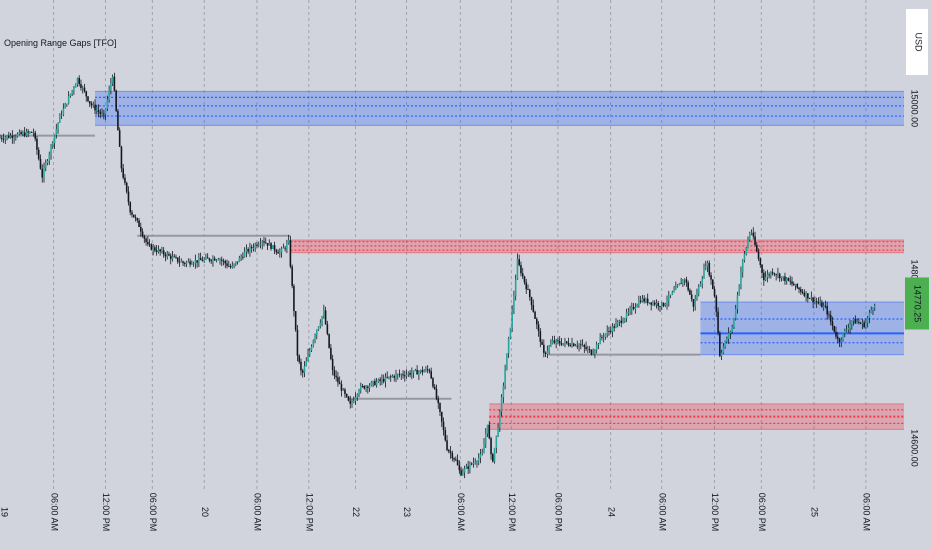  I want to click on time-tick-label: 24, so click(611, 512).